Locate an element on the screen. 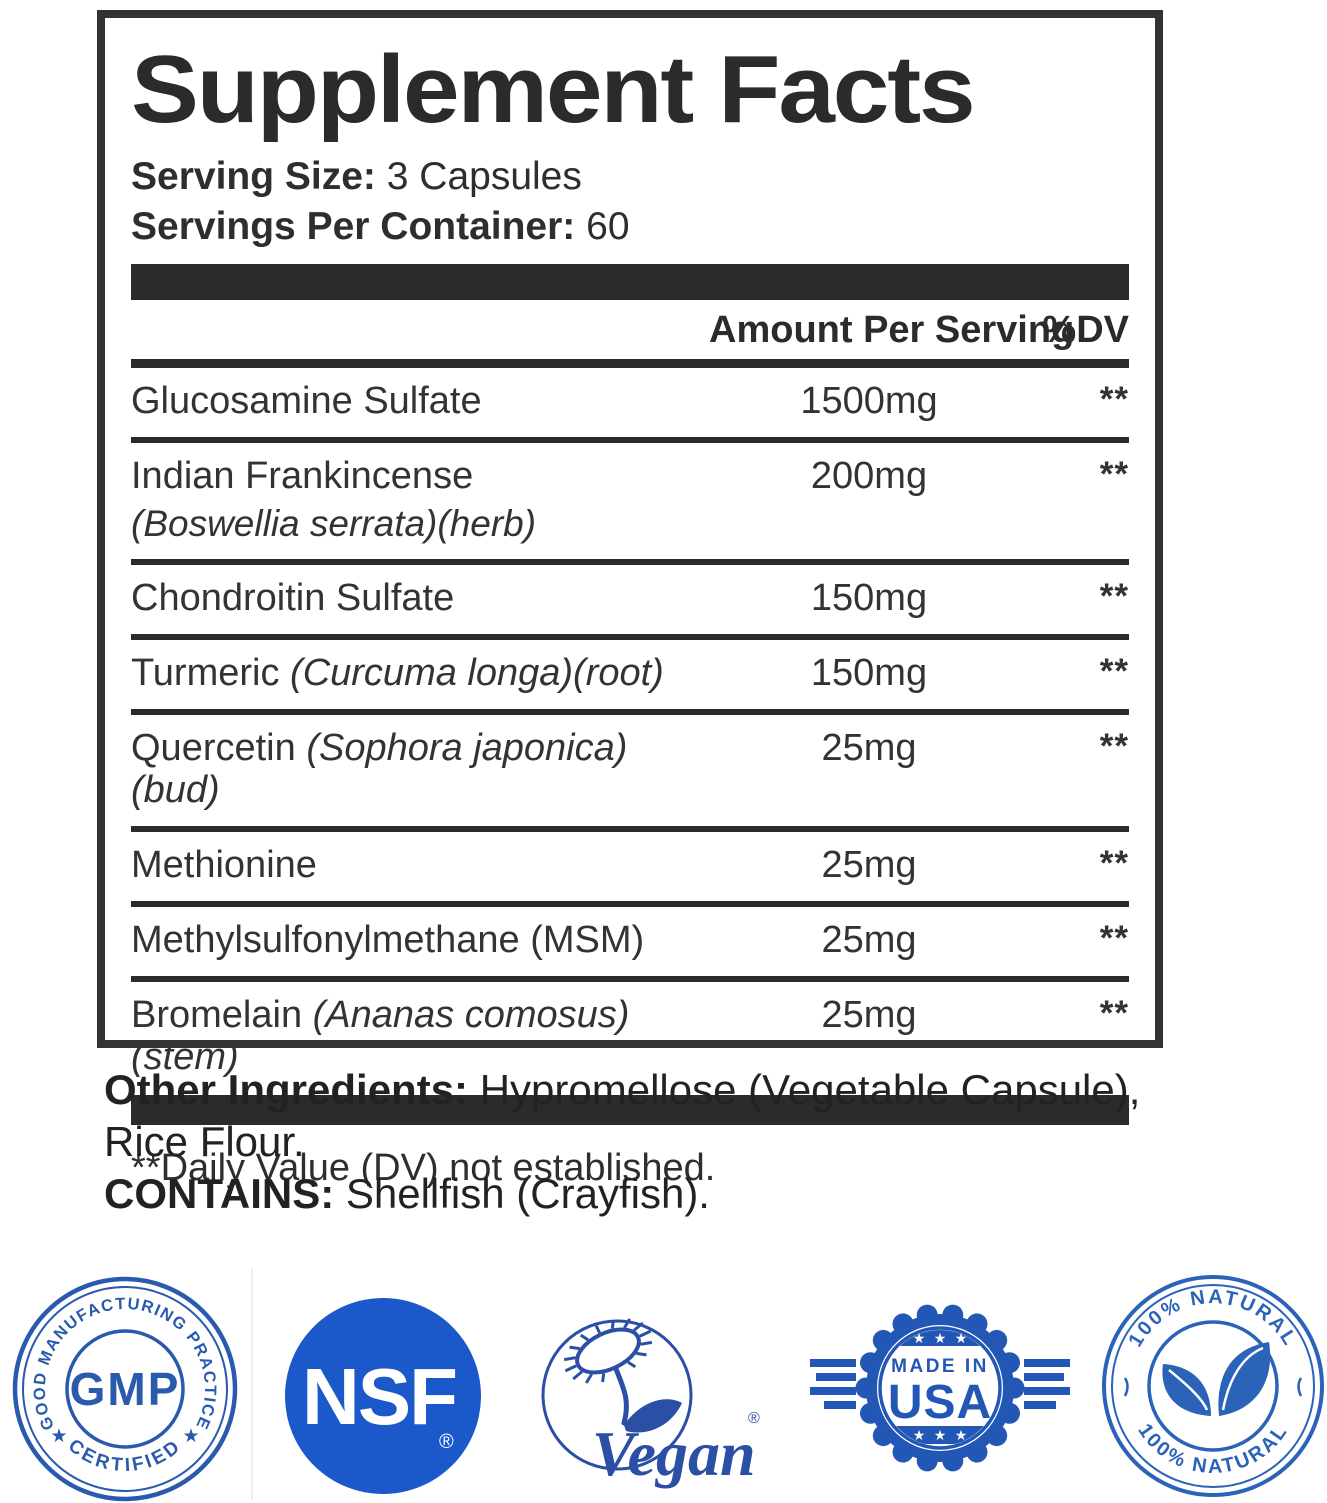 The height and width of the screenshot is (1503, 1327). ingredient-name: Glucosamine Sulfate is located at coordinates (306, 400).